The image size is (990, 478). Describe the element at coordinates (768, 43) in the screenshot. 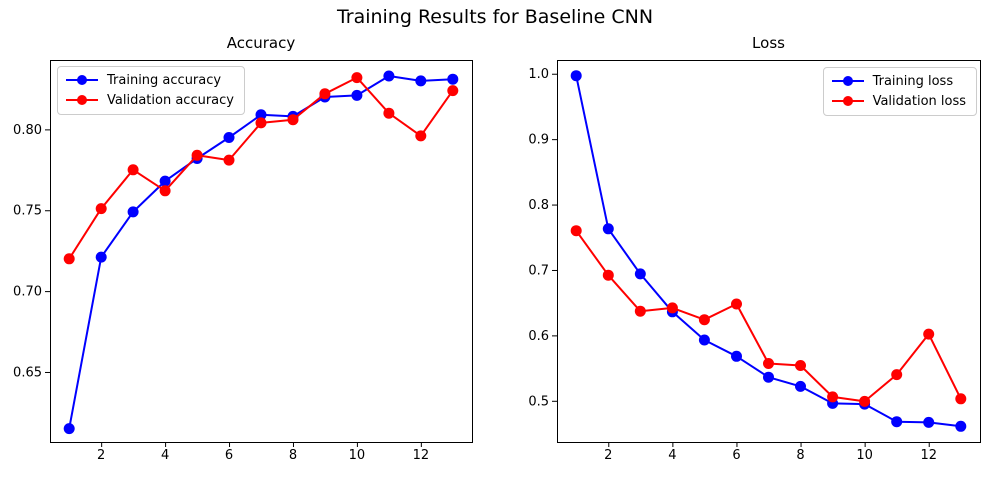

I see `loss-plot-title: Loss` at that location.